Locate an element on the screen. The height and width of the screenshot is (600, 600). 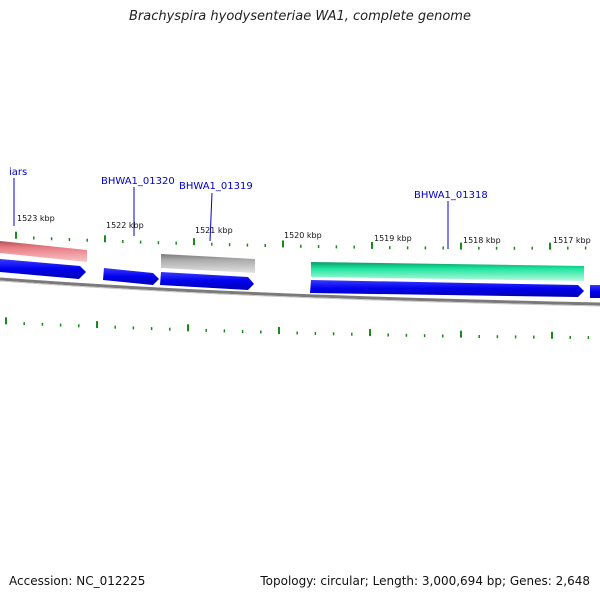
tick-label-1517: 1517 kbp is located at coordinates (572, 240).